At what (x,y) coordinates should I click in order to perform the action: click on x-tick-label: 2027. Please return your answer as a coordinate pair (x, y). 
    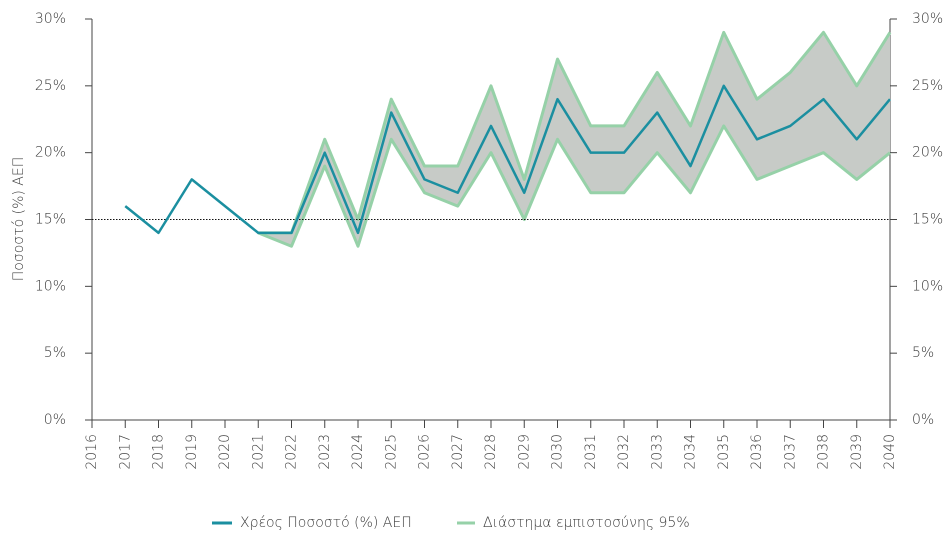
    Looking at the image, I should click on (458, 452).